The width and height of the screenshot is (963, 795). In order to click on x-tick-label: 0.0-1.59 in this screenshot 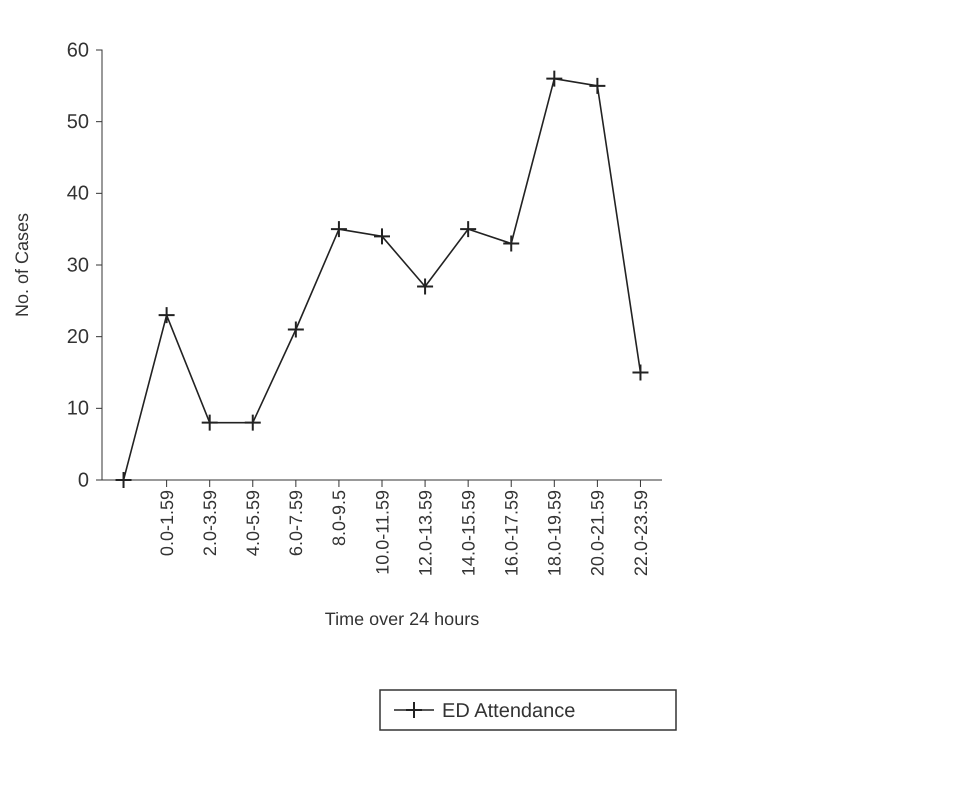, I will do `click(166, 523)`.